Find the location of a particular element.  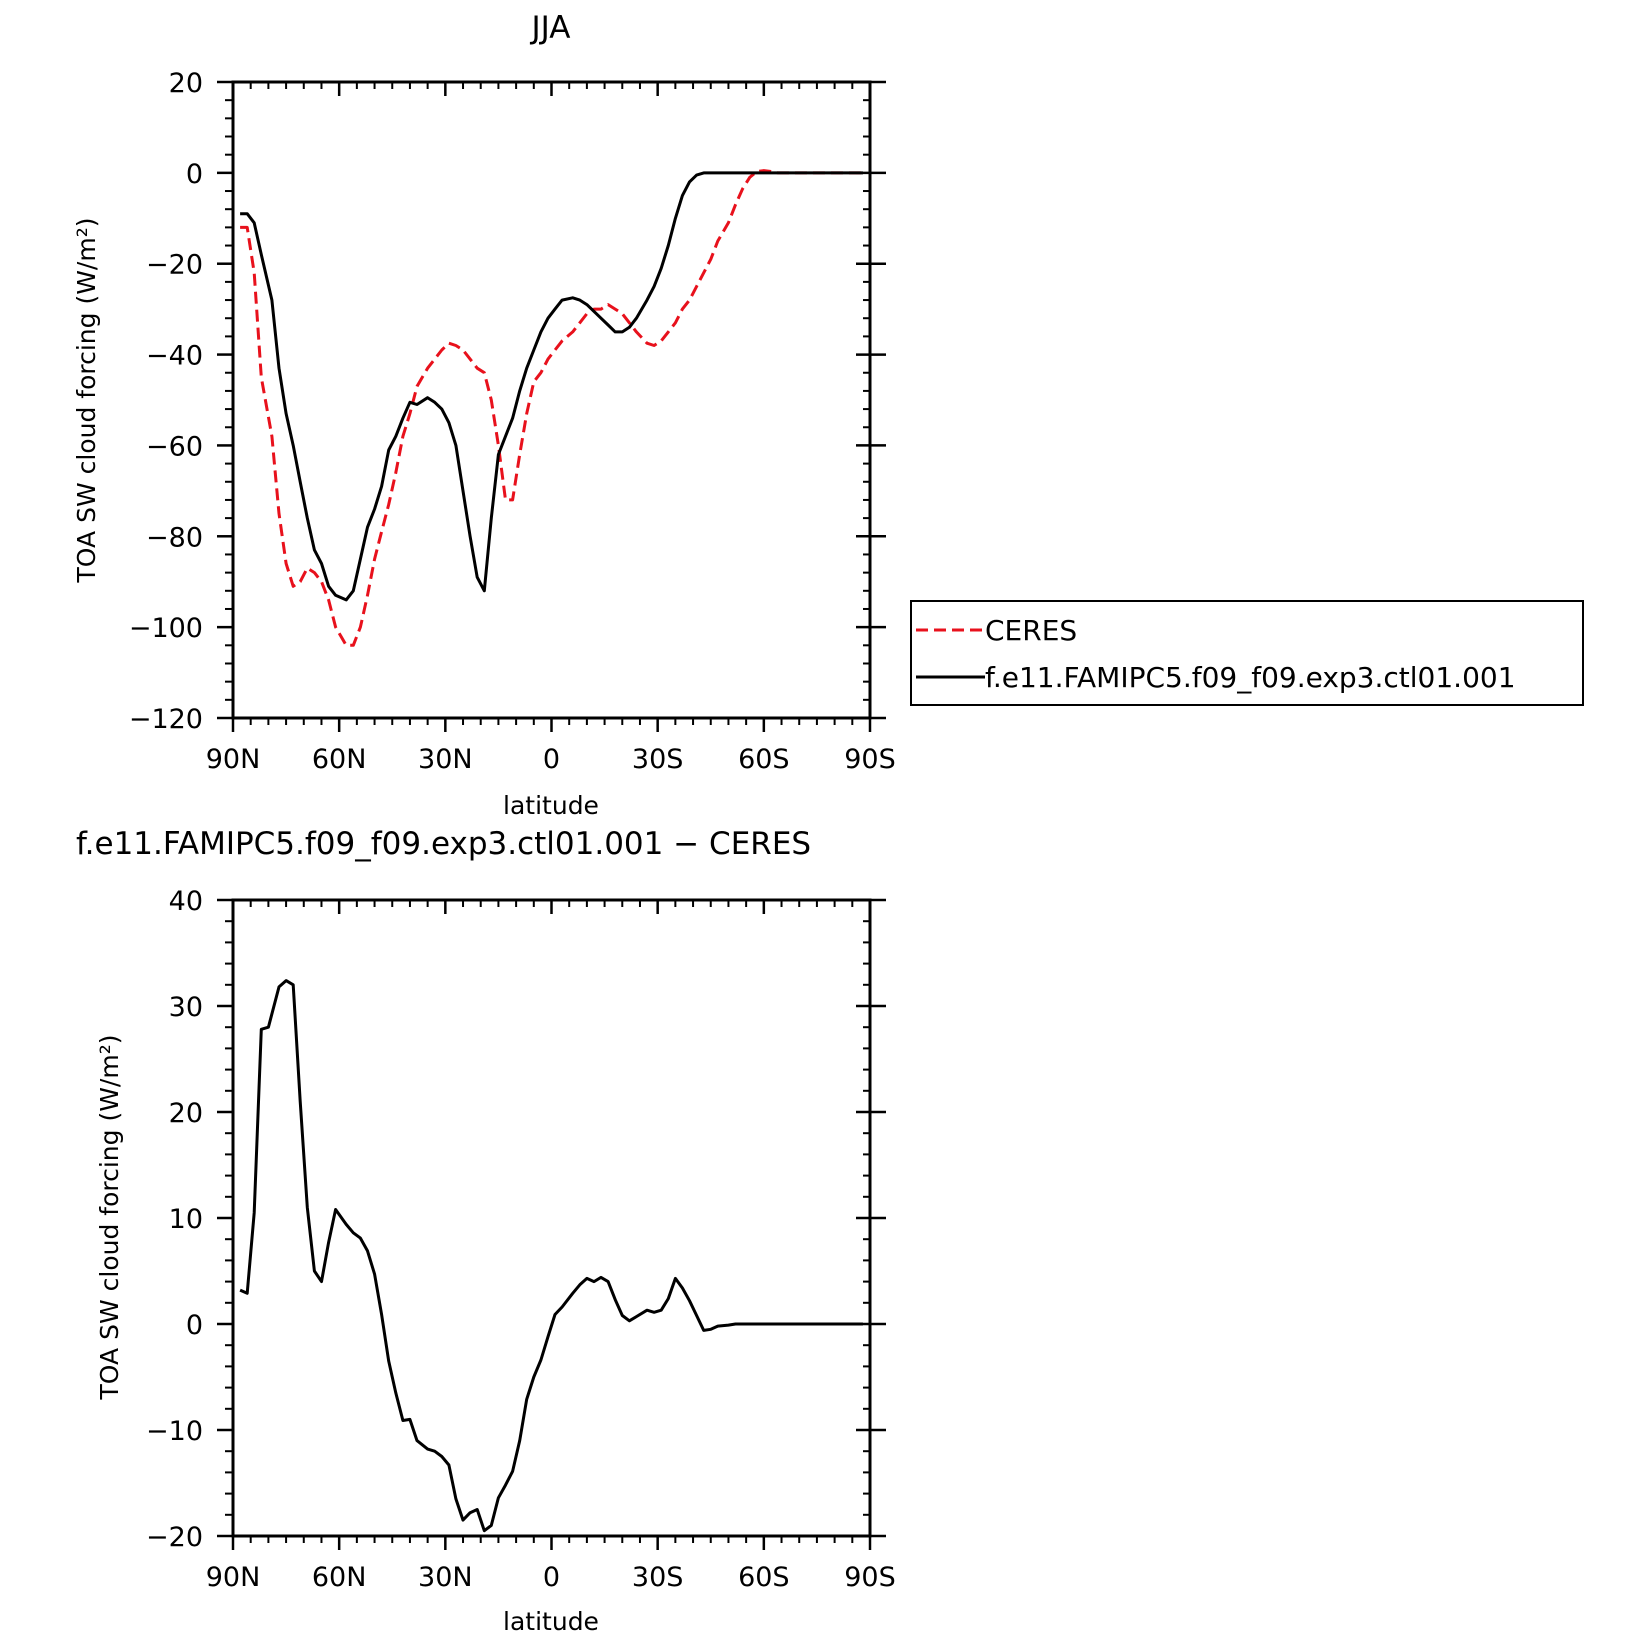

top-y-tick-label: −100 is located at coordinates (166, 628).